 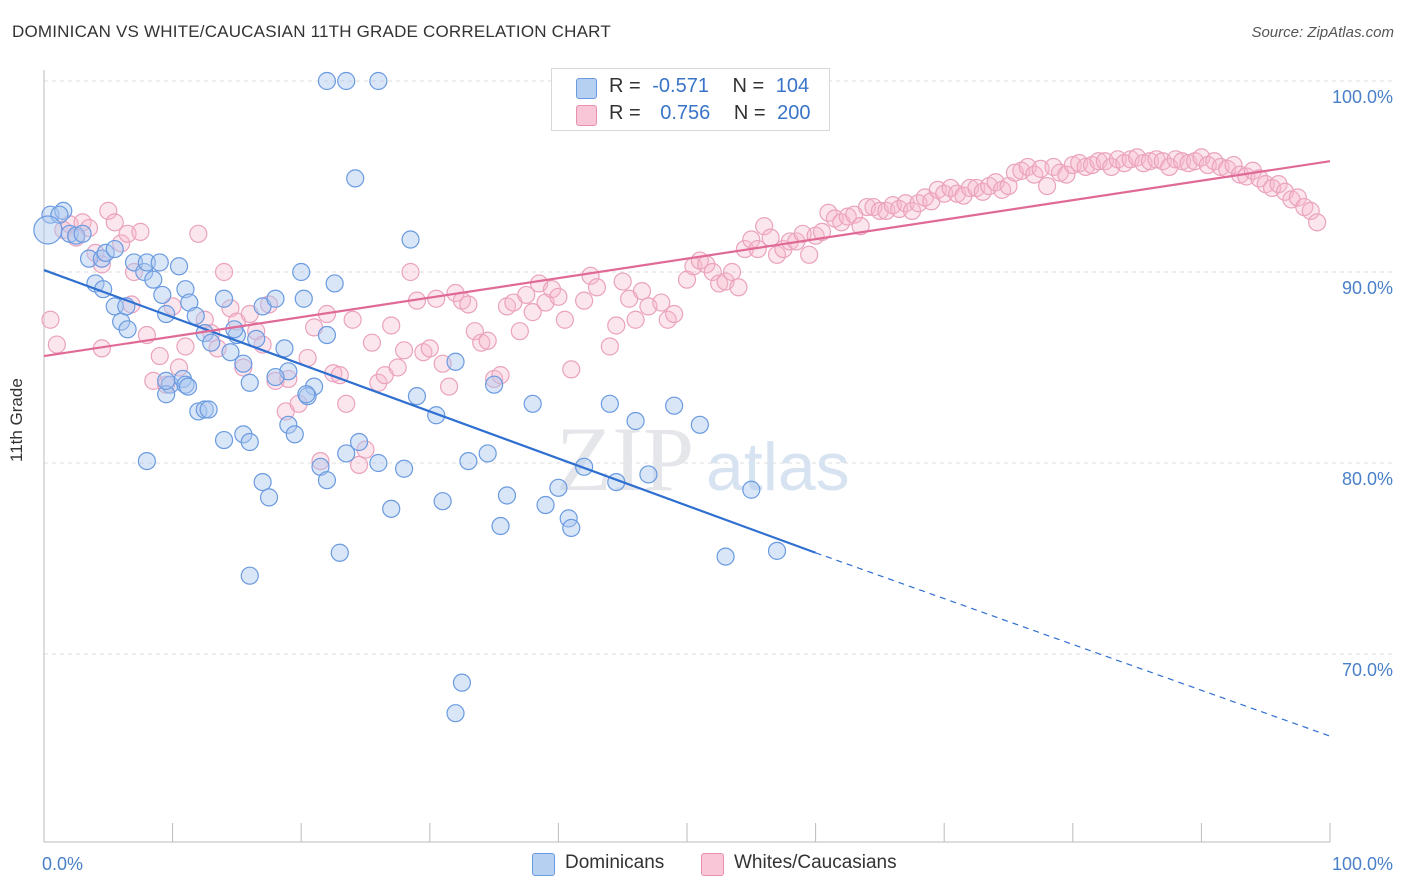 What do you see at coordinates (690, 99) in the screenshot?
I see `legend-box: R = -0.571 N = 104 R = 0.756 N = 200` at bounding box center [690, 99].